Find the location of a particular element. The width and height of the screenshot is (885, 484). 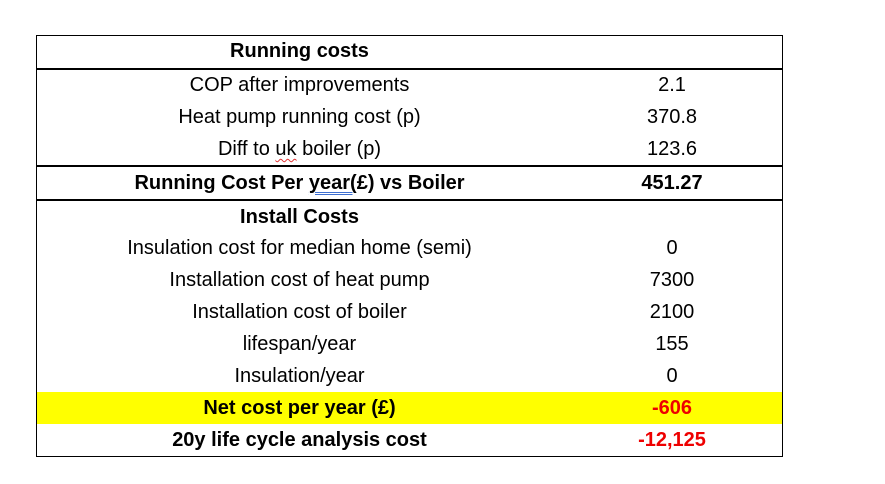

section-title: Install Costs is located at coordinates (299, 216).